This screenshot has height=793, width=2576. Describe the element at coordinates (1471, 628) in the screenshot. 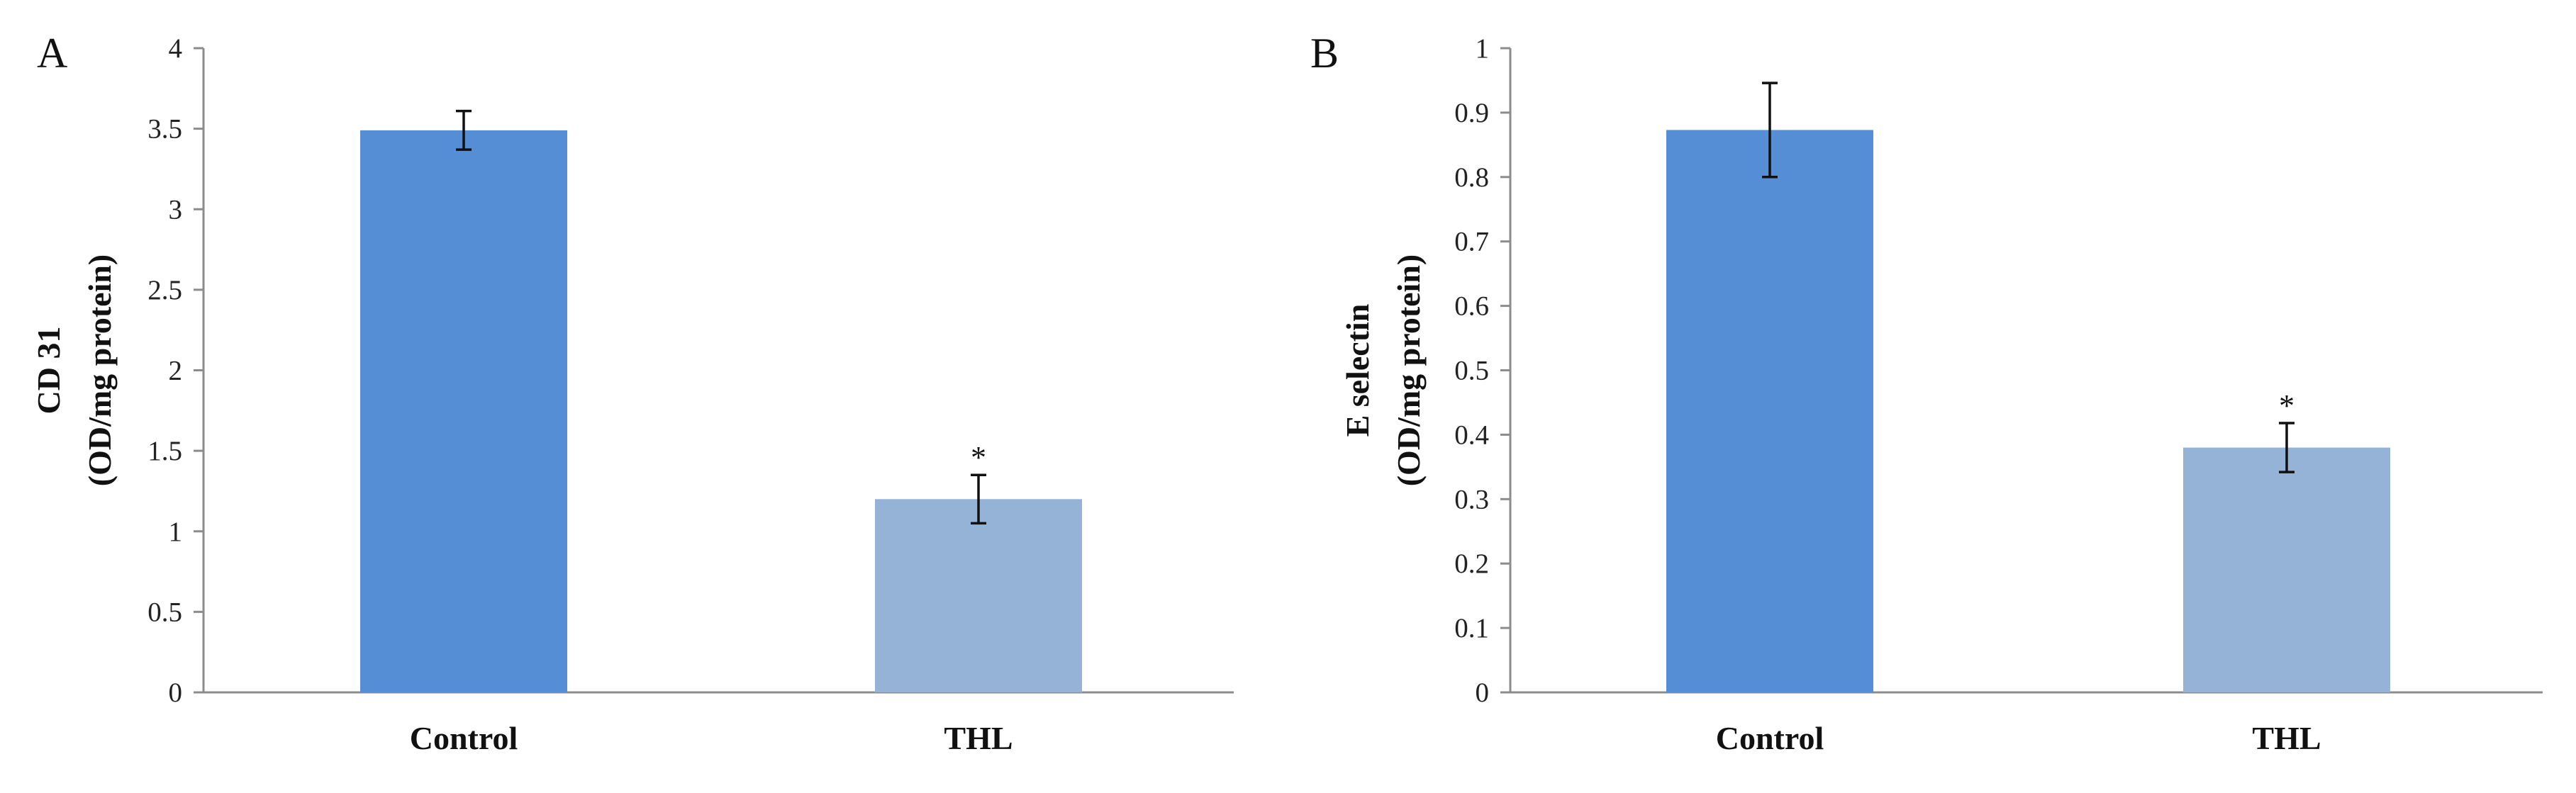

I see `y-tick-label: 0.1` at that location.